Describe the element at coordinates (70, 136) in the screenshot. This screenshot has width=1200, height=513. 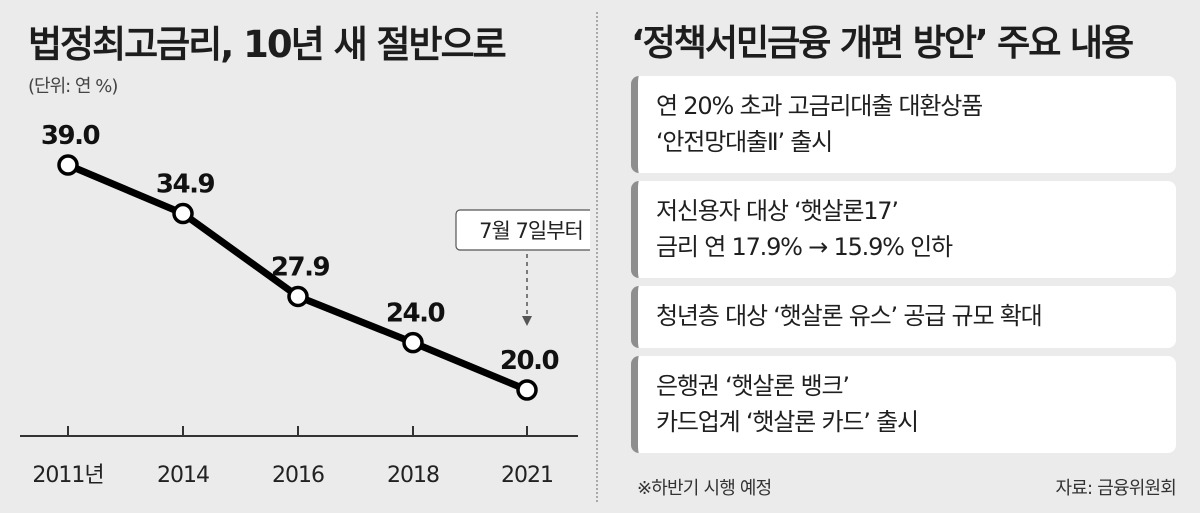
I see `data-label: 39.0` at that location.